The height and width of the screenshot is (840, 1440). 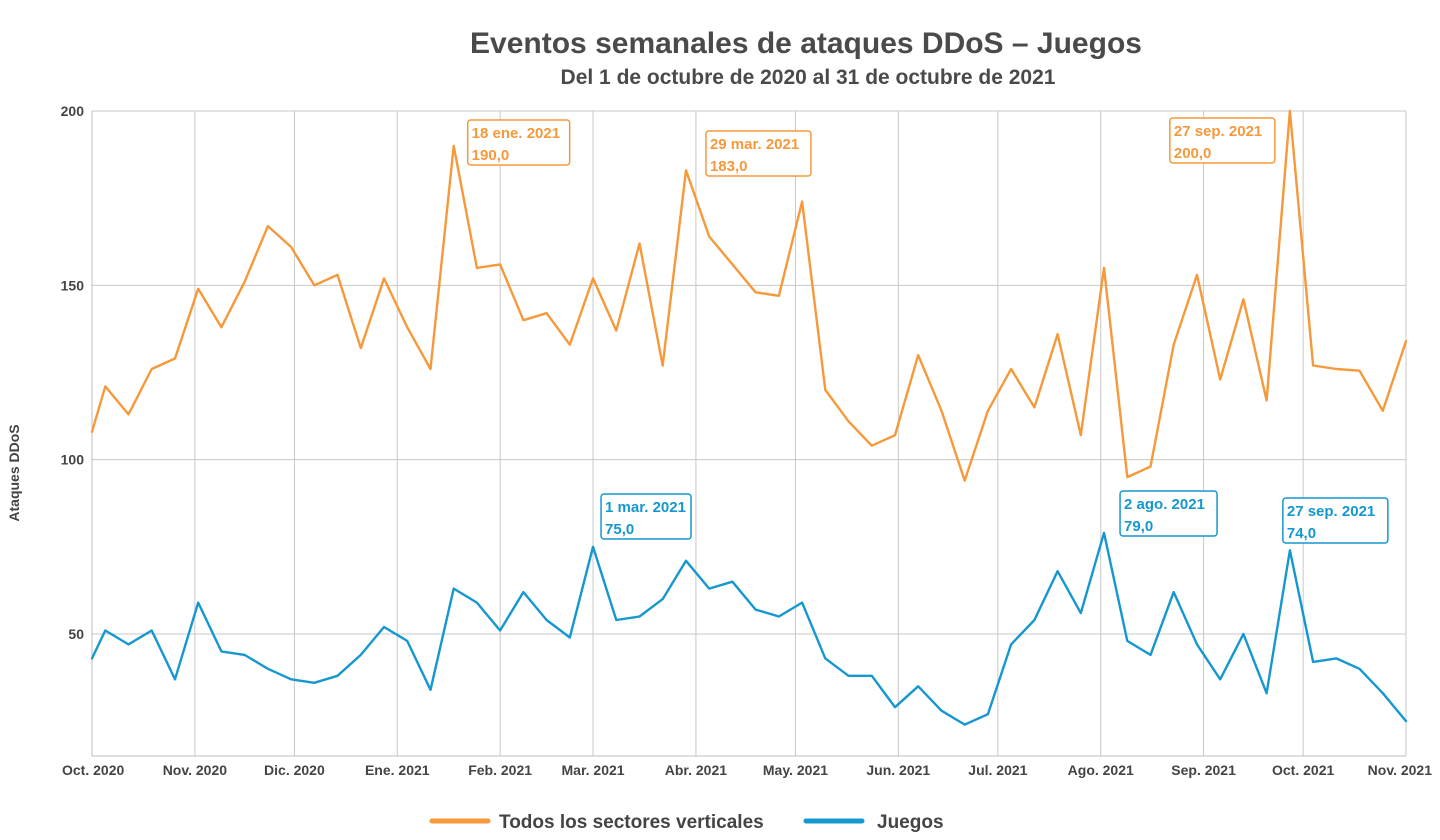 What do you see at coordinates (1193, 153) in the screenshot?
I see `annotation-value: 200,0` at bounding box center [1193, 153].